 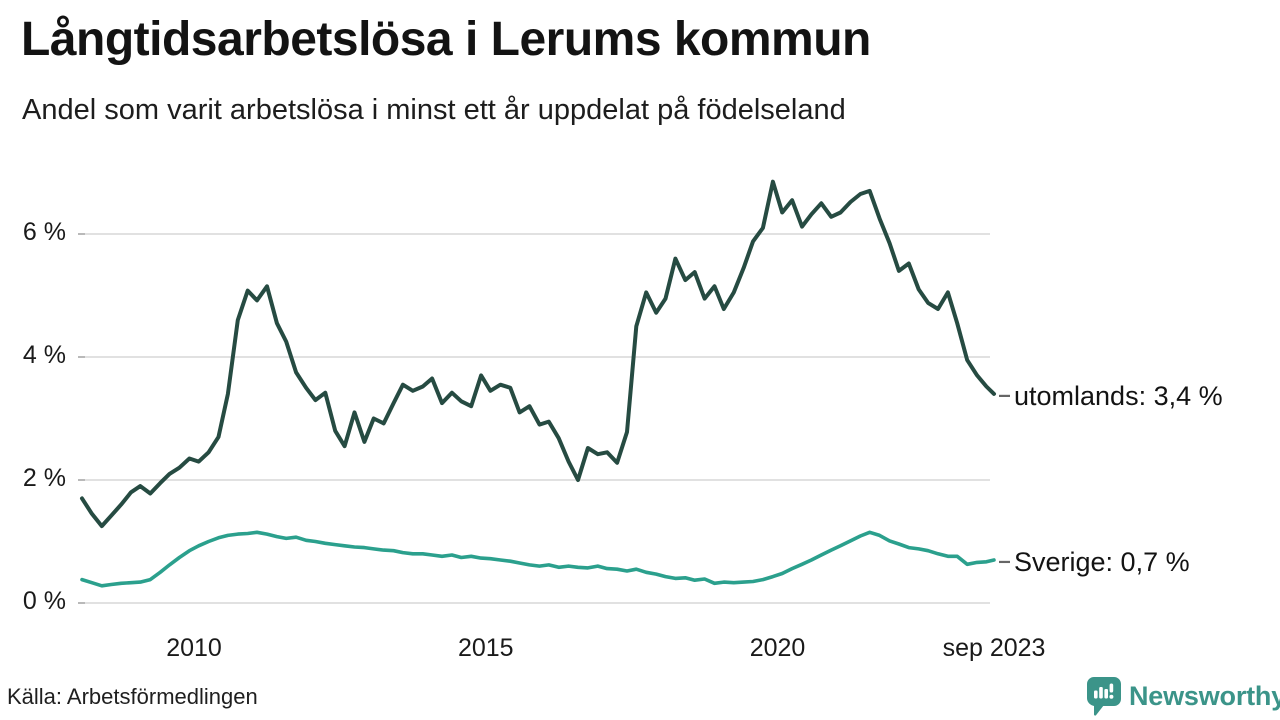 What do you see at coordinates (777, 648) in the screenshot?
I see `x-axis-label: 2020` at bounding box center [777, 648].